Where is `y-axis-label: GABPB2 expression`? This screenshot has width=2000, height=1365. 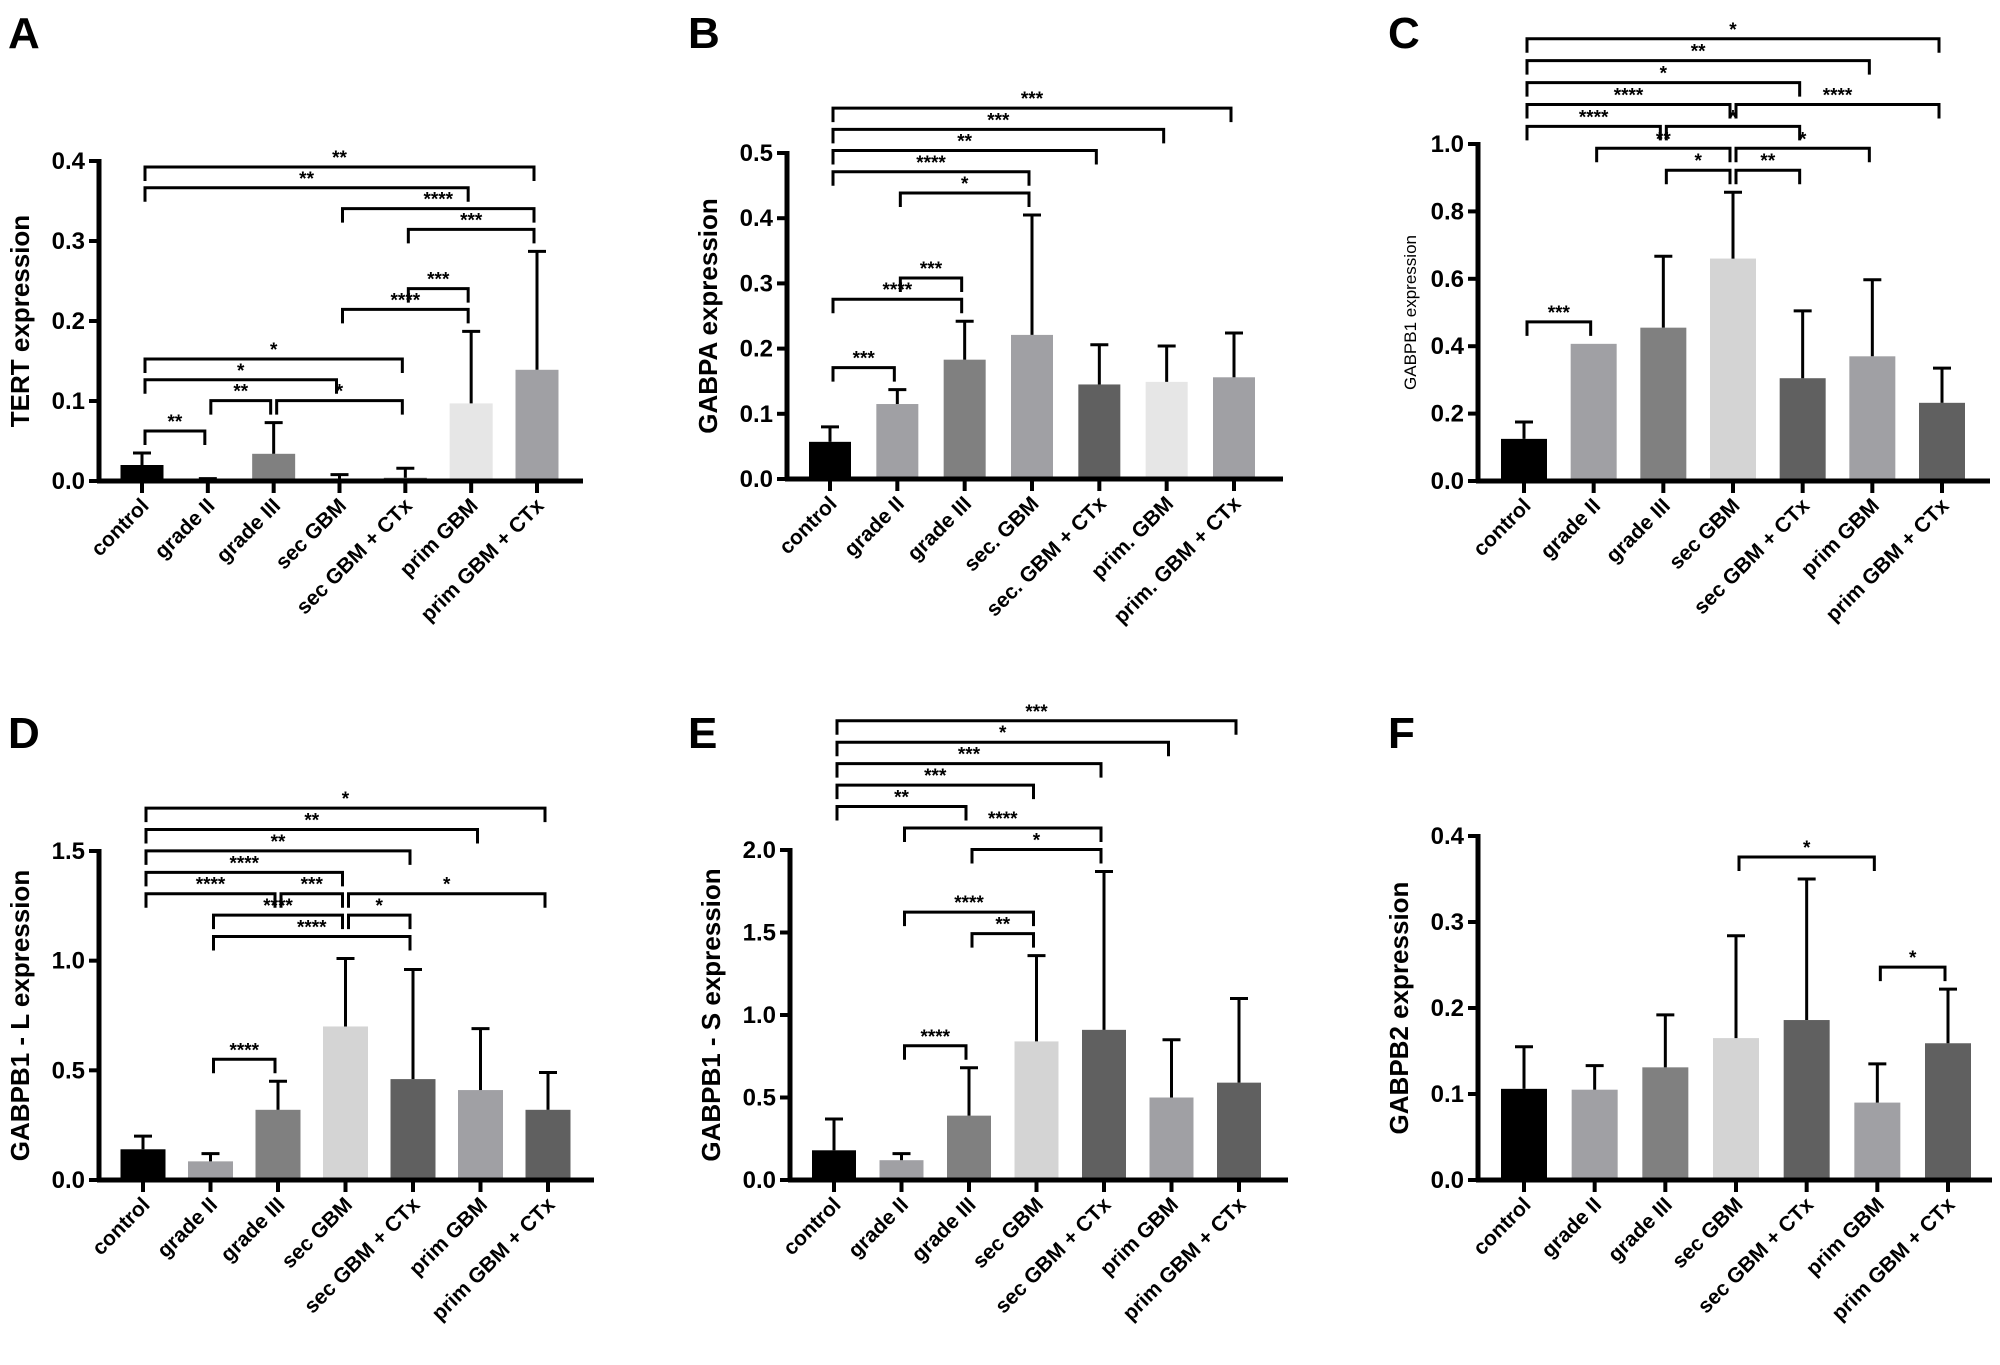 y-axis-label: GABPB2 expression is located at coordinates (1399, 1008).